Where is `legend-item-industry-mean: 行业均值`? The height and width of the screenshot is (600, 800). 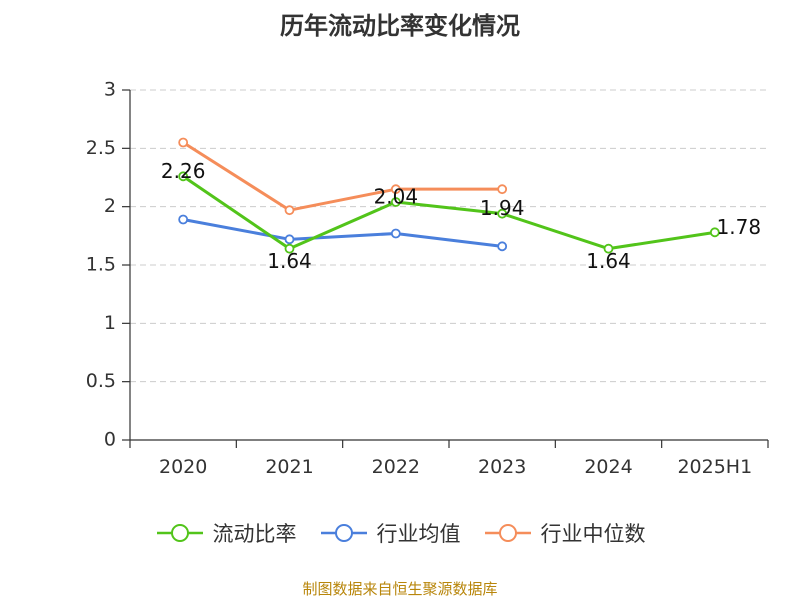 legend-item-industry-mean: 行业均值 is located at coordinates (390, 533).